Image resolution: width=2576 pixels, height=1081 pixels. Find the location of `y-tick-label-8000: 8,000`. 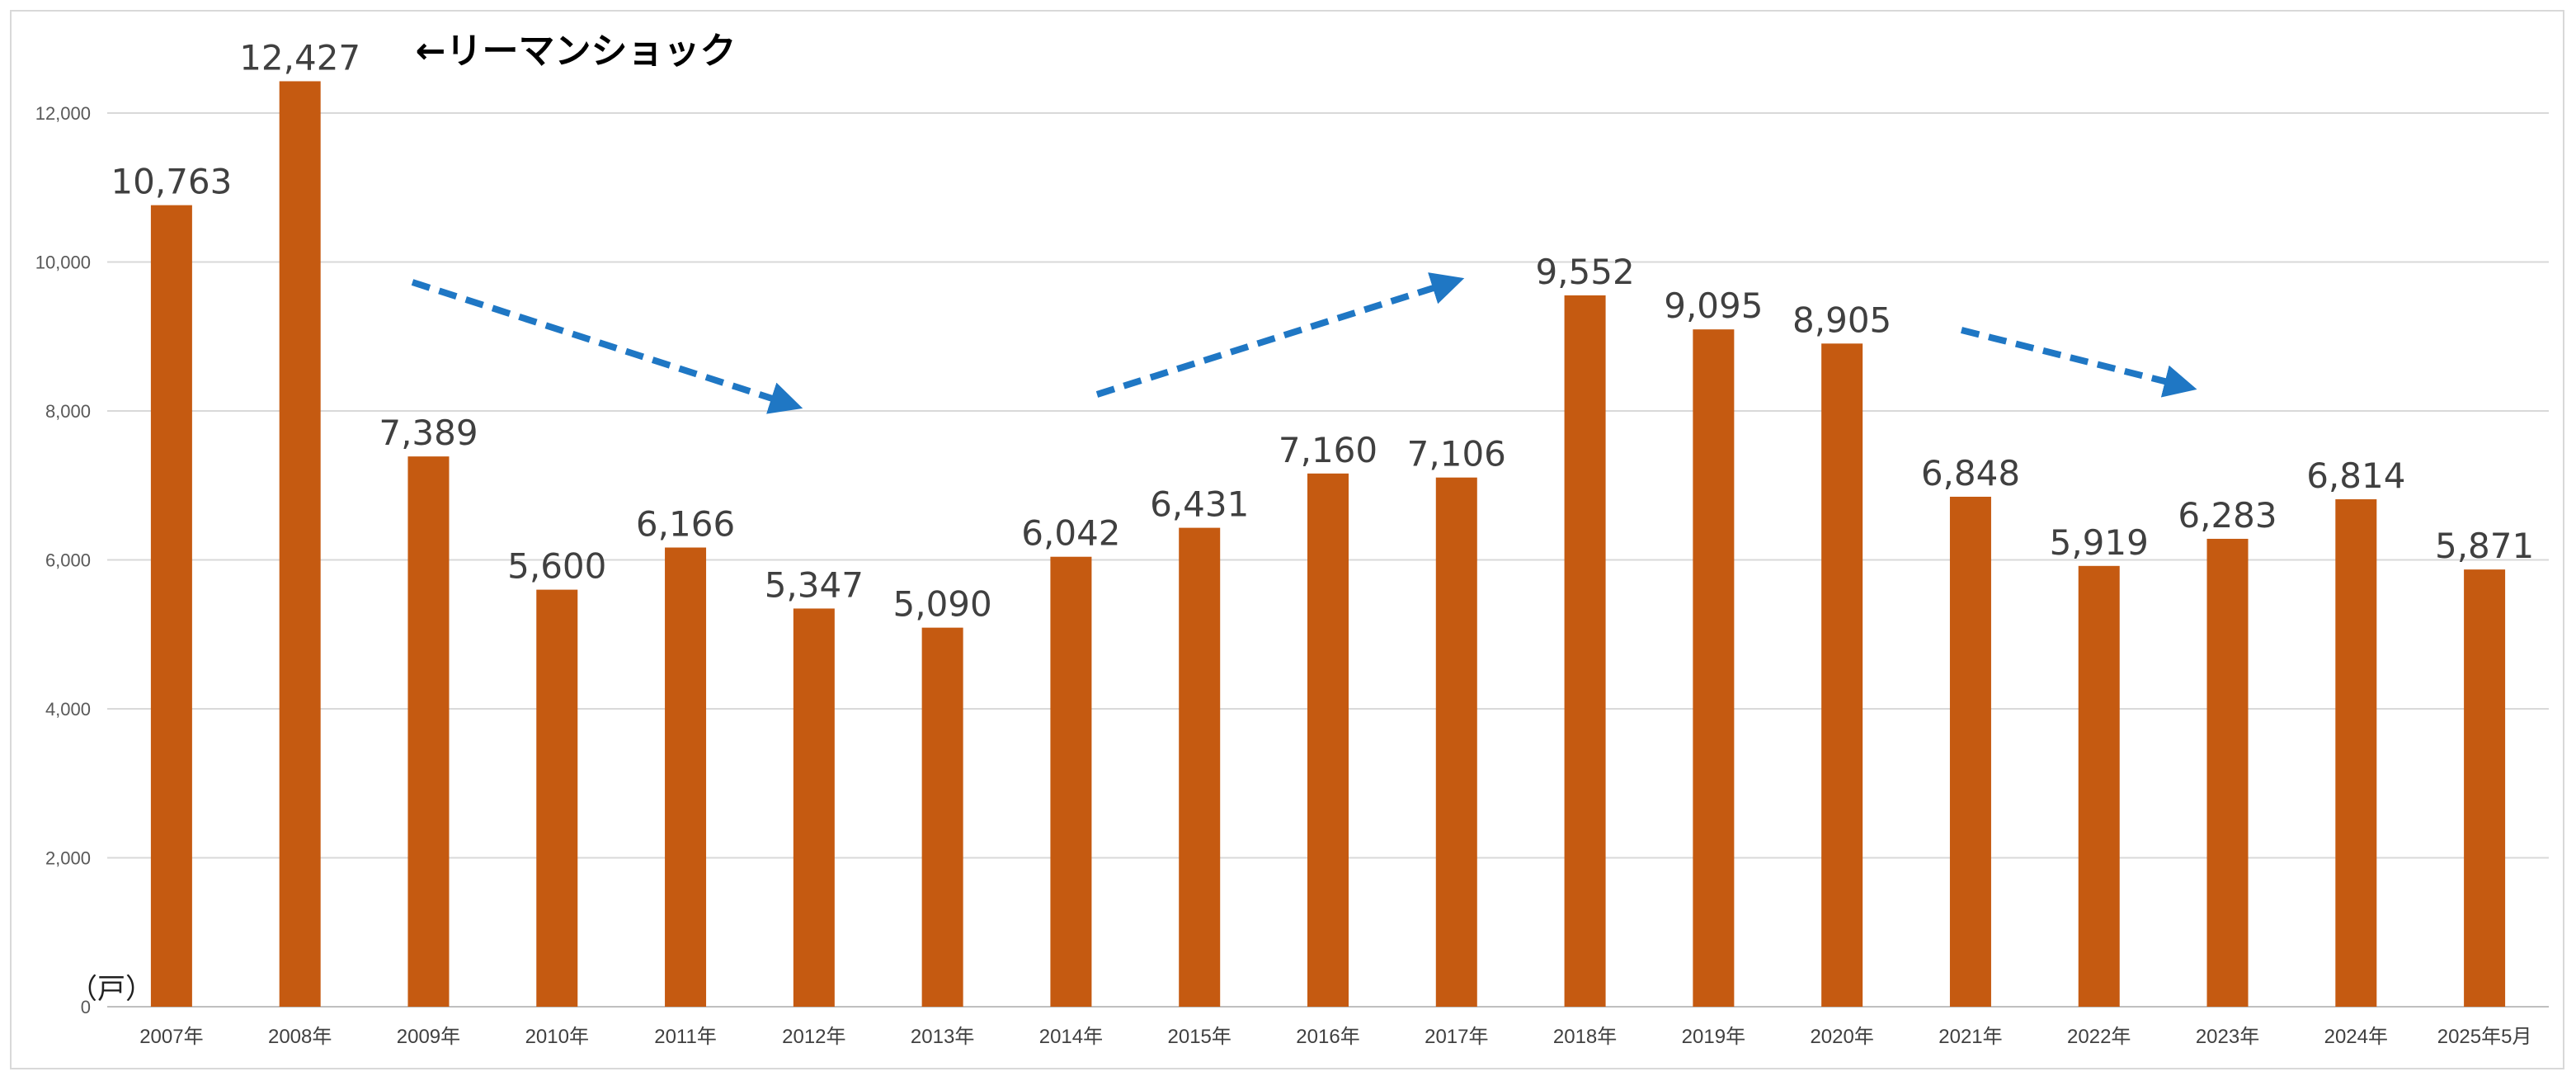

y-tick-label-8000: 8,000 is located at coordinates (68, 411).